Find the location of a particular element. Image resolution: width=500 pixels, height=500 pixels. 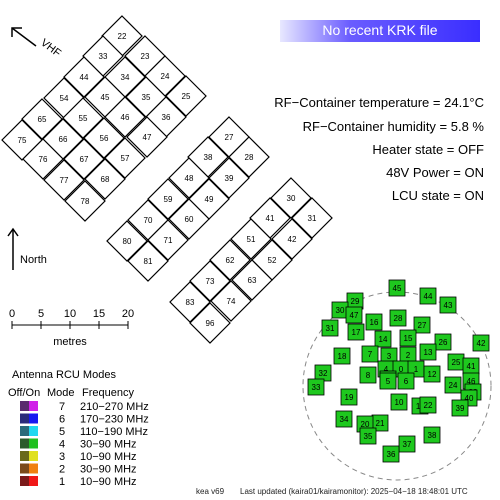

hba-tile-60: 60 is located at coordinates (189, 219).